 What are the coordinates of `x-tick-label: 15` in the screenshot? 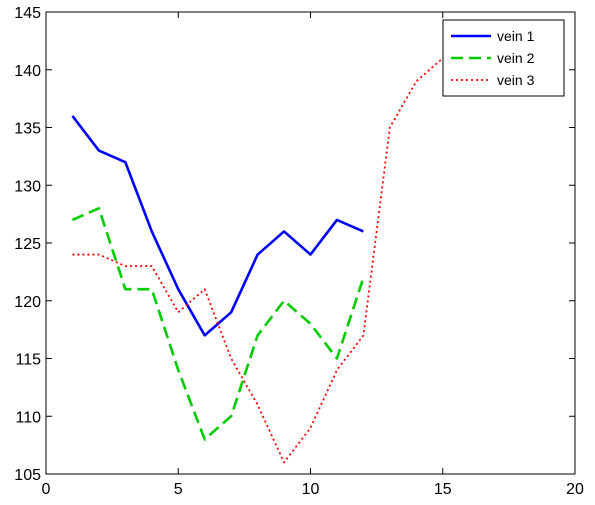 It's located at (443, 489).